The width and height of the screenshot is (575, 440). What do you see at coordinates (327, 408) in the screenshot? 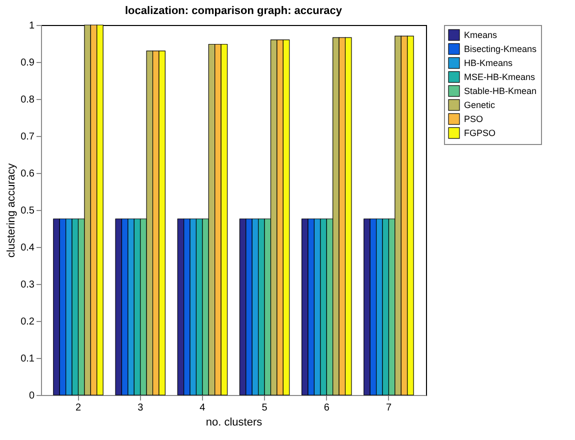
I see `x-tick-label: 6` at bounding box center [327, 408].